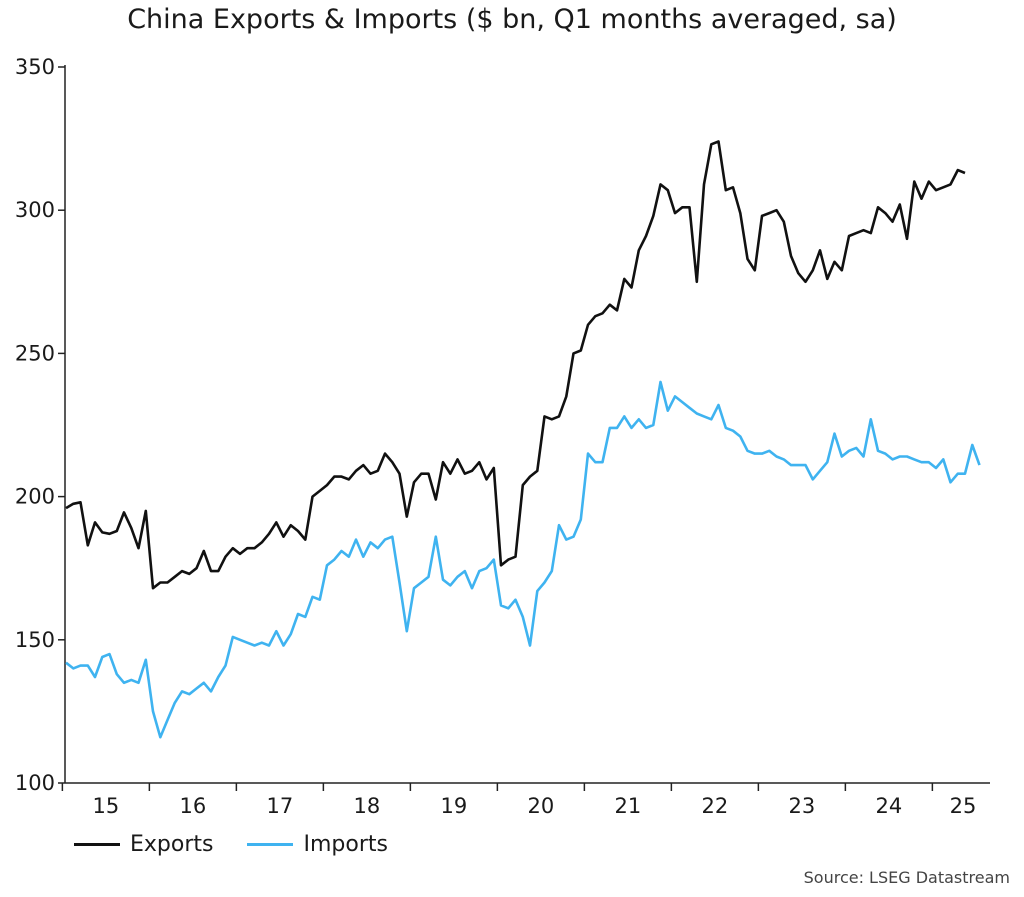 This screenshot has height=897, width=1024. Describe the element at coordinates (802, 806) in the screenshot. I see `x-tick-label: 23` at that location.